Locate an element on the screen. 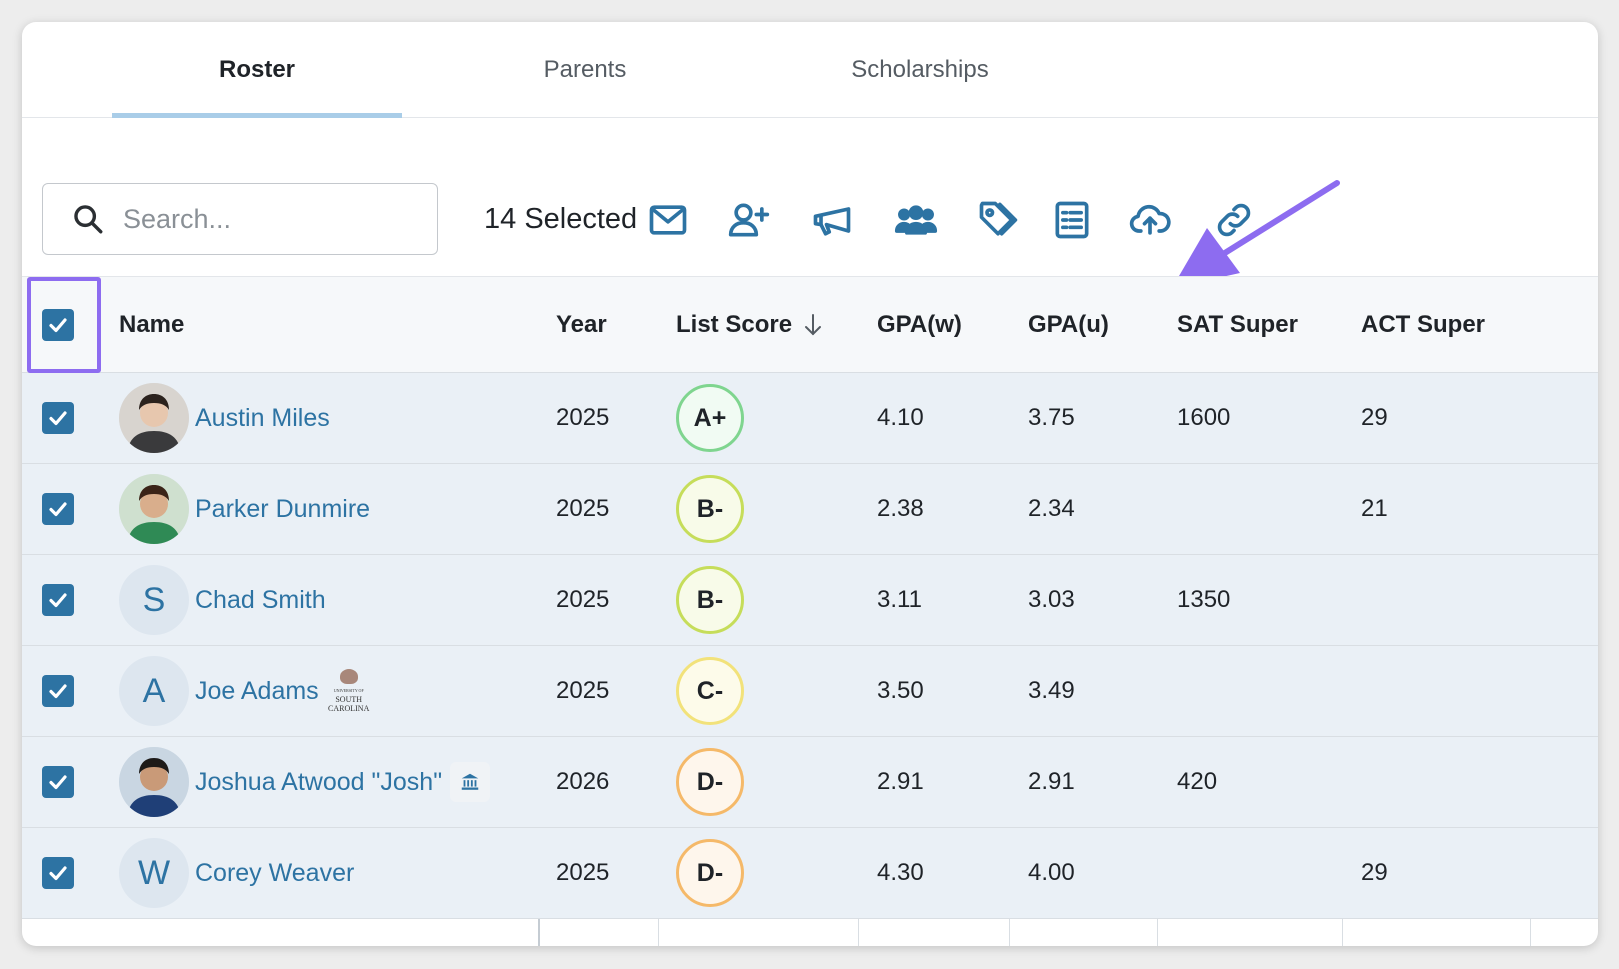  gpa-unweighted-cell: 3.03 is located at coordinates (1051, 599).